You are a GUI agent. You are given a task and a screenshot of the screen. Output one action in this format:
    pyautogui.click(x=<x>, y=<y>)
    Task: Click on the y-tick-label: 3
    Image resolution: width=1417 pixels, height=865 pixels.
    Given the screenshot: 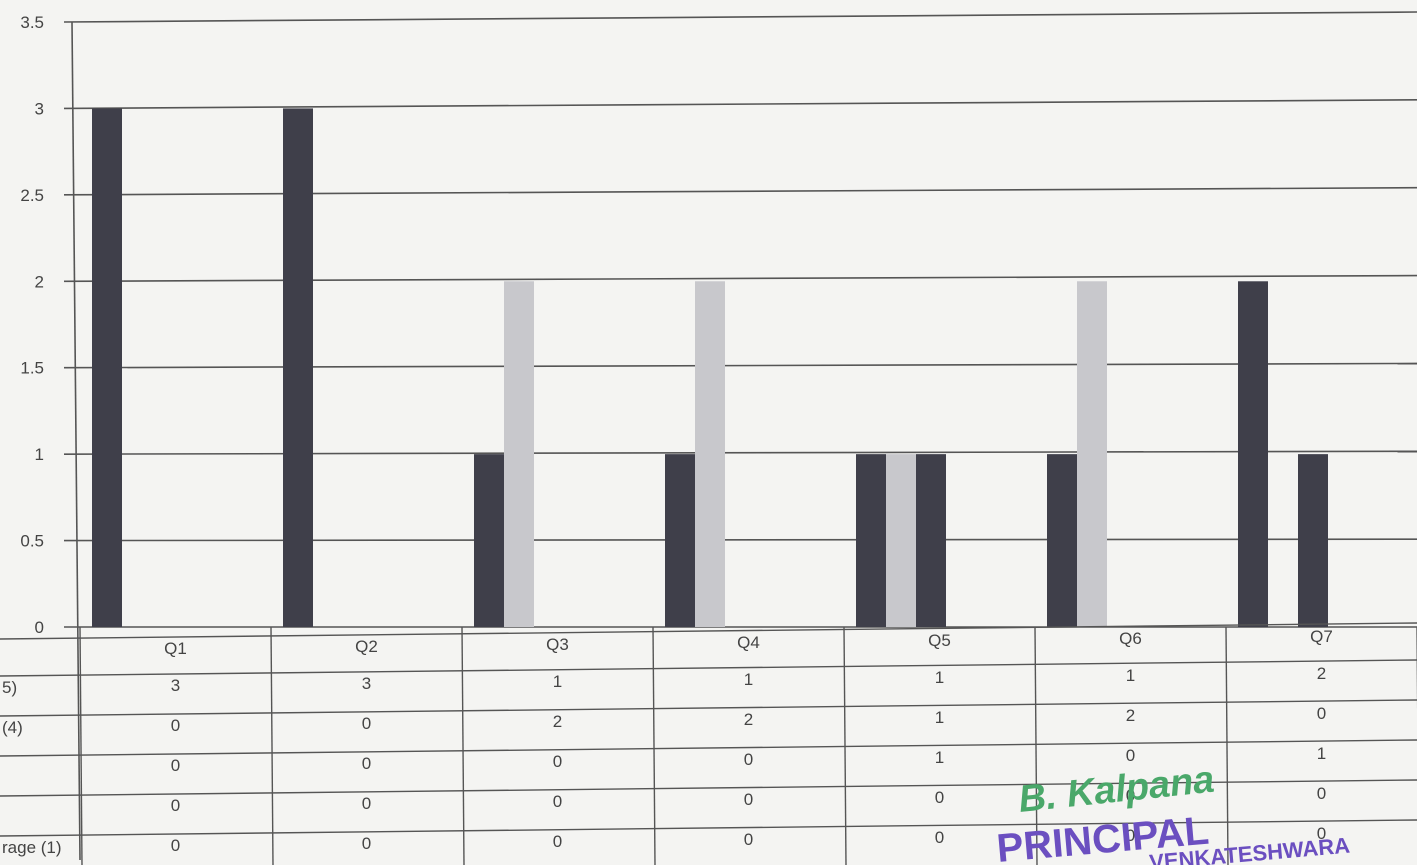 What is the action you would take?
    pyautogui.click(x=39, y=108)
    